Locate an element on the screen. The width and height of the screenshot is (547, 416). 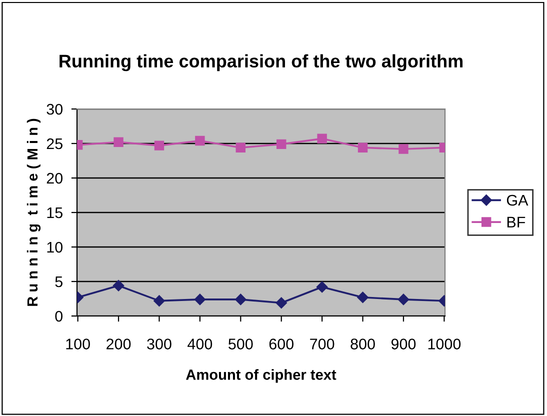
x-tick-label: 600 is located at coordinates (281, 344).